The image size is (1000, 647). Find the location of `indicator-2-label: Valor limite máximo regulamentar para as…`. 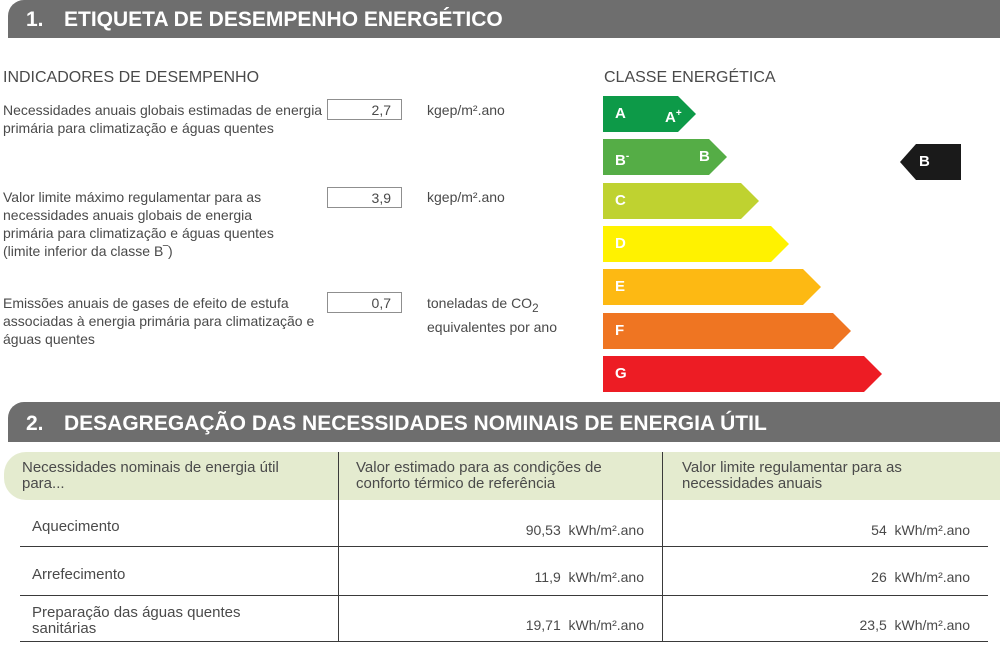

indicator-2-label: Valor limite máximo regulamentar para as… is located at coordinates (138, 224).